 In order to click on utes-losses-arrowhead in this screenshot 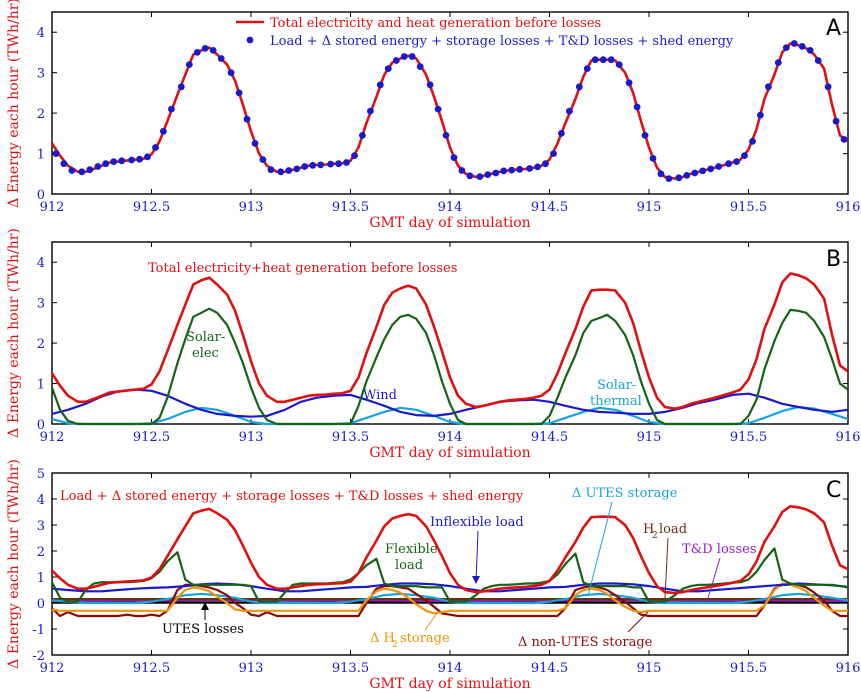, I will do `click(205, 606)`.